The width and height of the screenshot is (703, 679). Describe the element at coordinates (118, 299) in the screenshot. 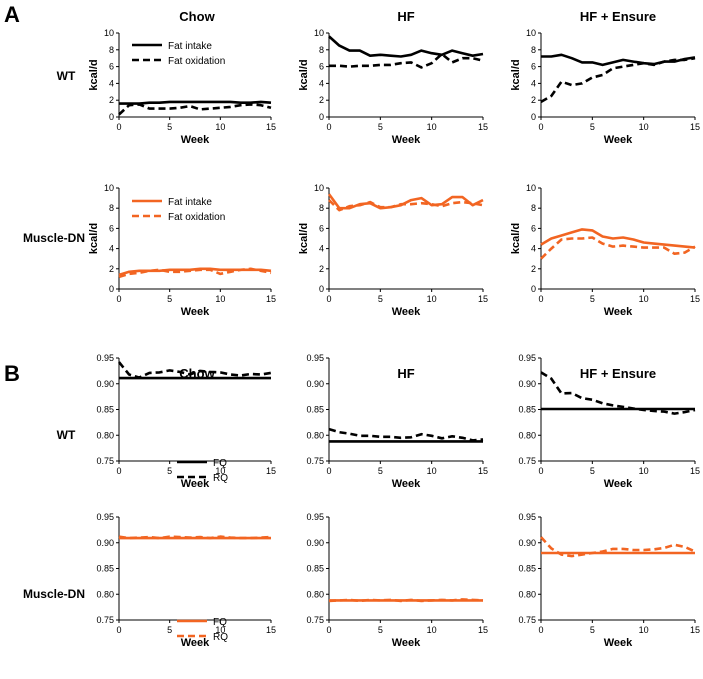

I see `x-tick-label-muscle-dn-chow-a: 0` at that location.